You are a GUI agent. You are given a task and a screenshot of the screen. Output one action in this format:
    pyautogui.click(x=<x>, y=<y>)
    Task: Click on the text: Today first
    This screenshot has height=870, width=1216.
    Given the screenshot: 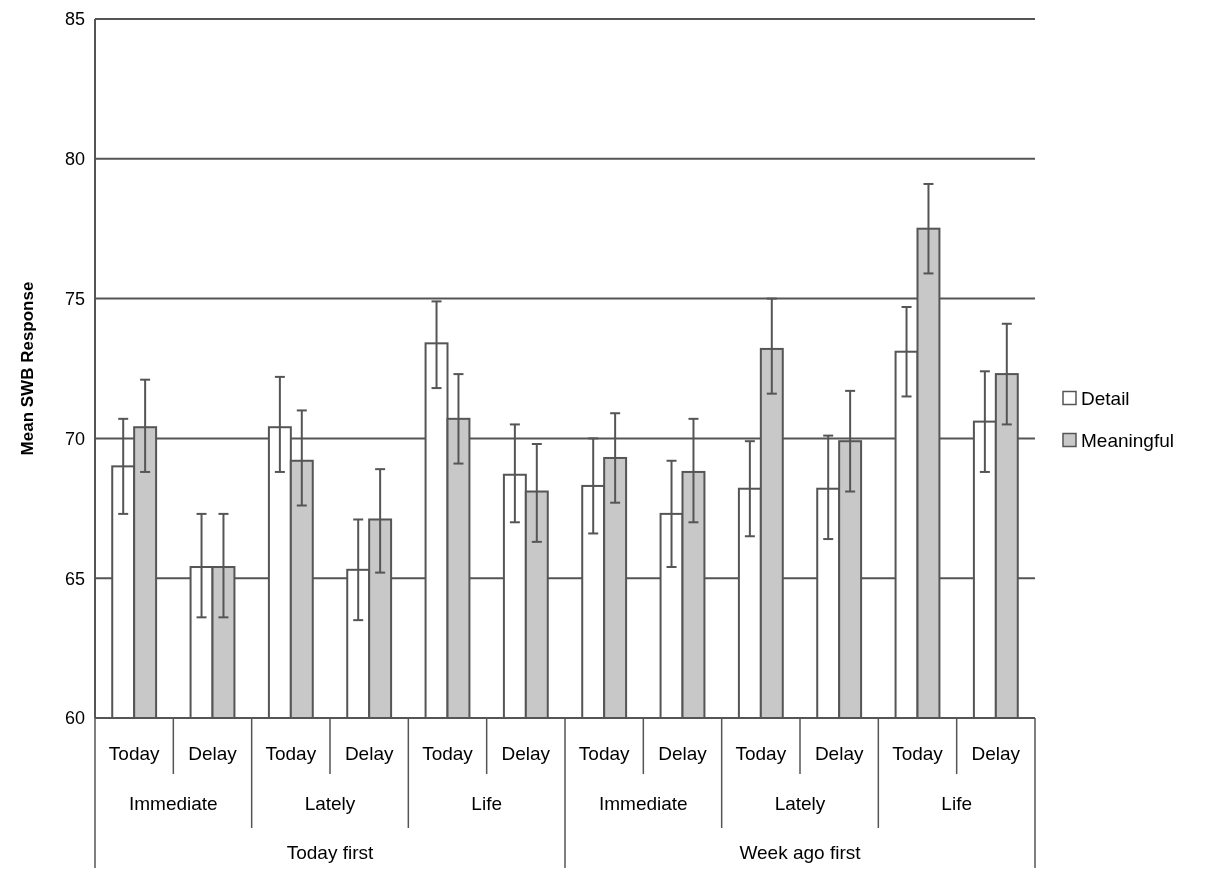 What is the action you would take?
    pyautogui.click(x=330, y=852)
    